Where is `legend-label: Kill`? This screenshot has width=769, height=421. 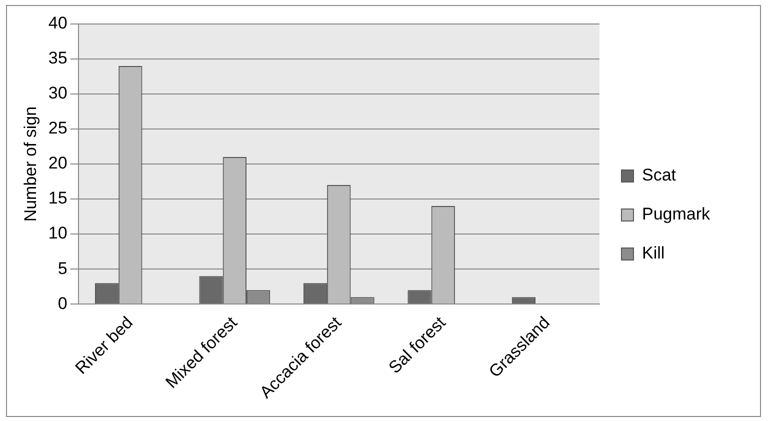 legend-label: Kill is located at coordinates (653, 253).